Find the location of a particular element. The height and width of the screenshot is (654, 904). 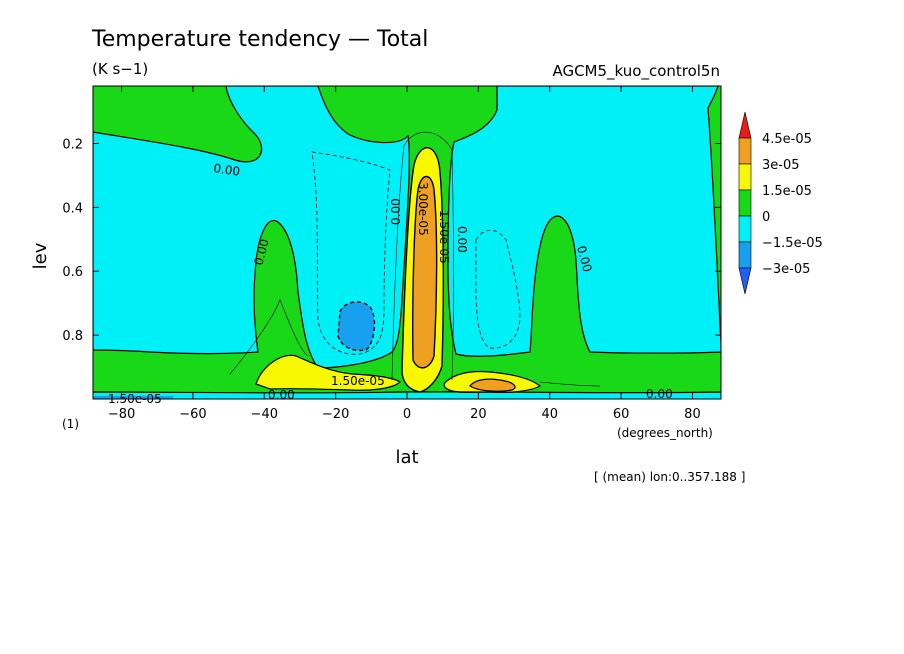

y-axis-units: (1) is located at coordinates (70, 424).